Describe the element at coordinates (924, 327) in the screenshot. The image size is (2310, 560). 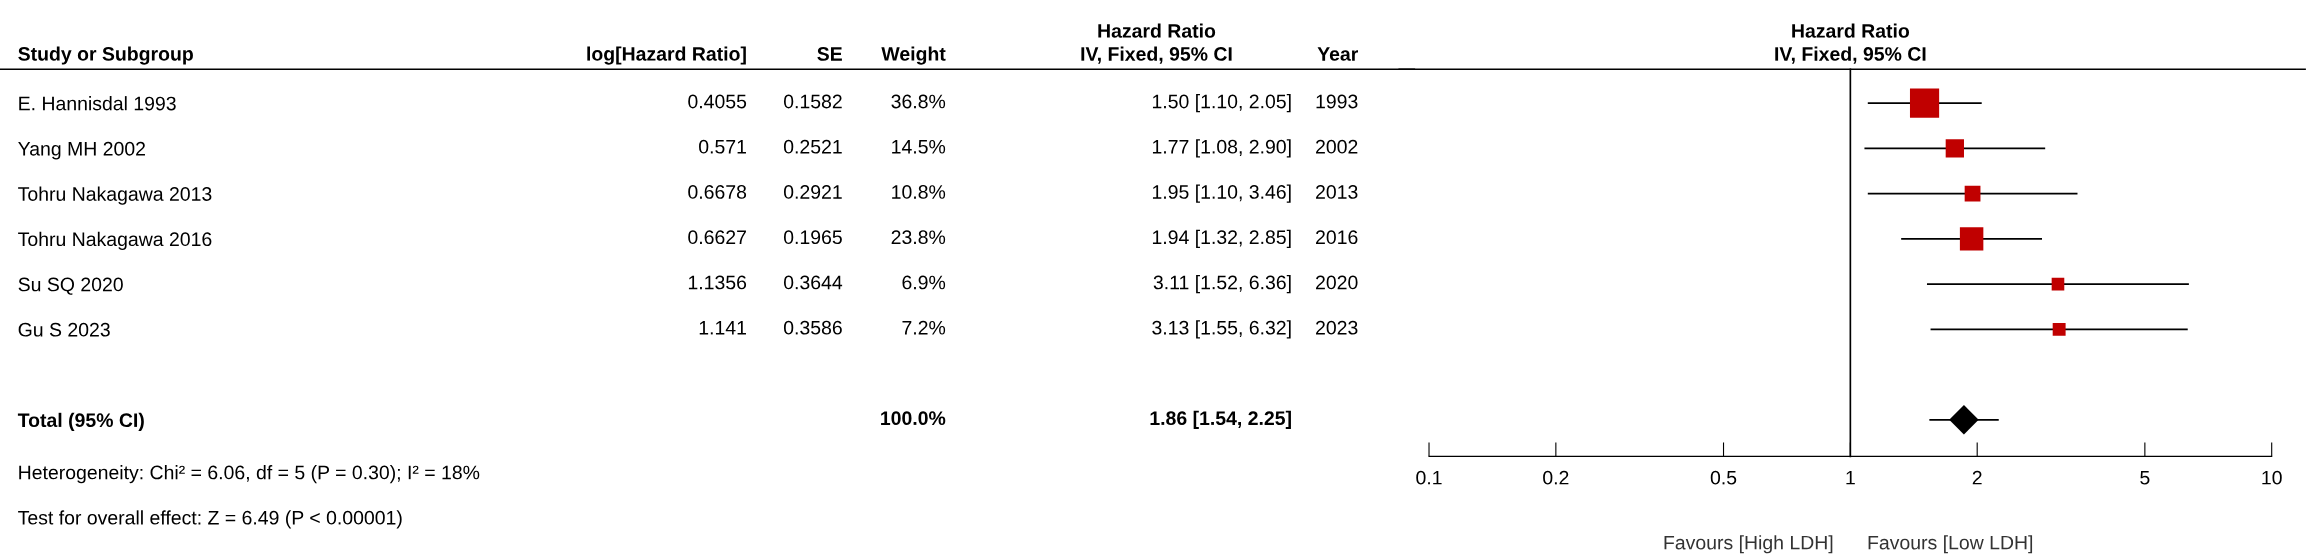
I see `text: 7.2%` at that location.